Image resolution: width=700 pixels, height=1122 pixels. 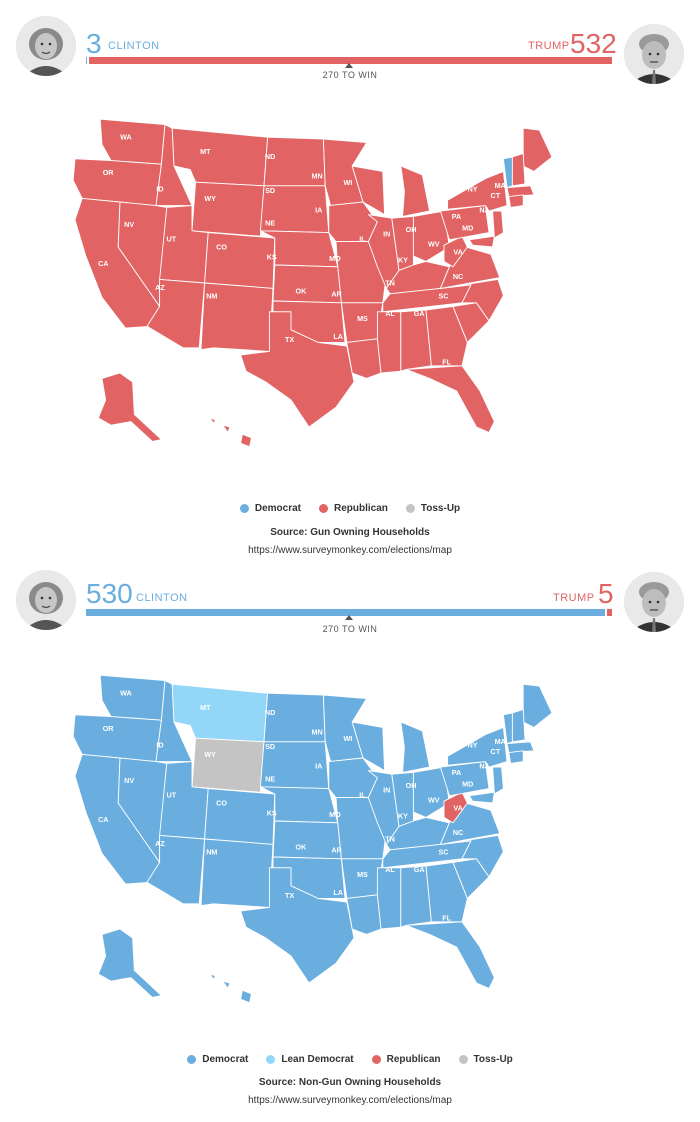 What do you see at coordinates (347, 738) in the screenshot?
I see `state-label-wi: WI` at bounding box center [347, 738].